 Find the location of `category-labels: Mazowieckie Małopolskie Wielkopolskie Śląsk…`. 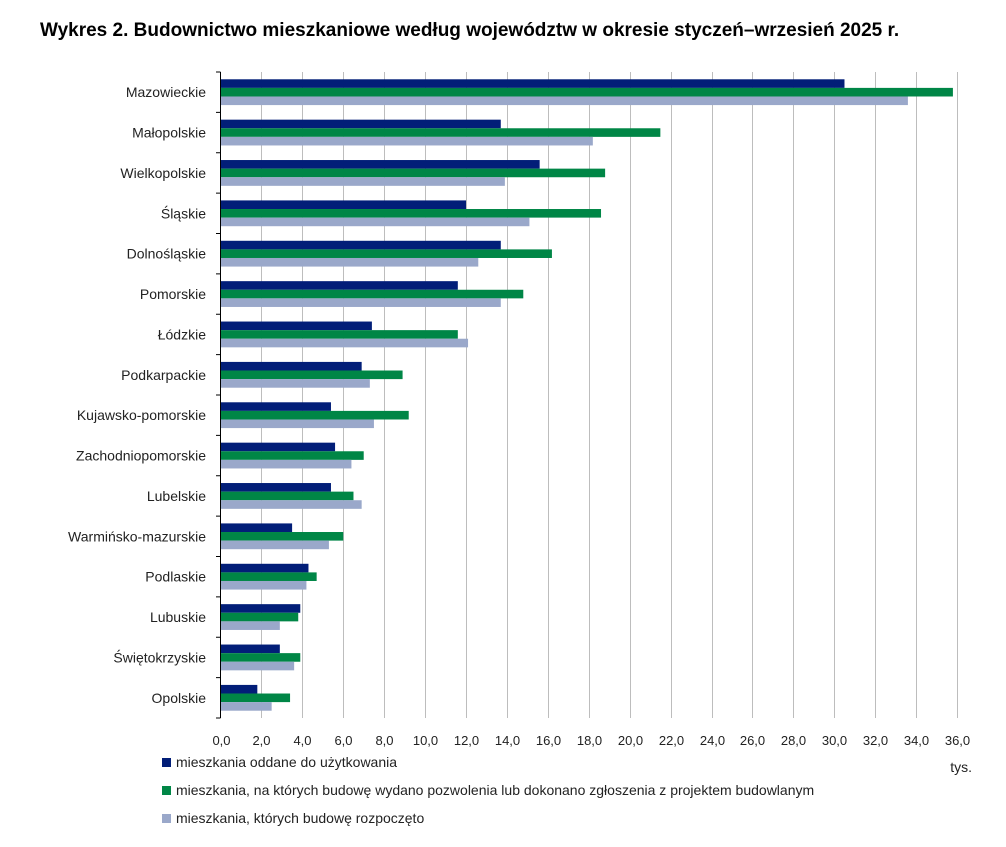

category-labels: Mazowieckie Małopolskie Wielkopolskie Śląsk… is located at coordinates (137, 395).